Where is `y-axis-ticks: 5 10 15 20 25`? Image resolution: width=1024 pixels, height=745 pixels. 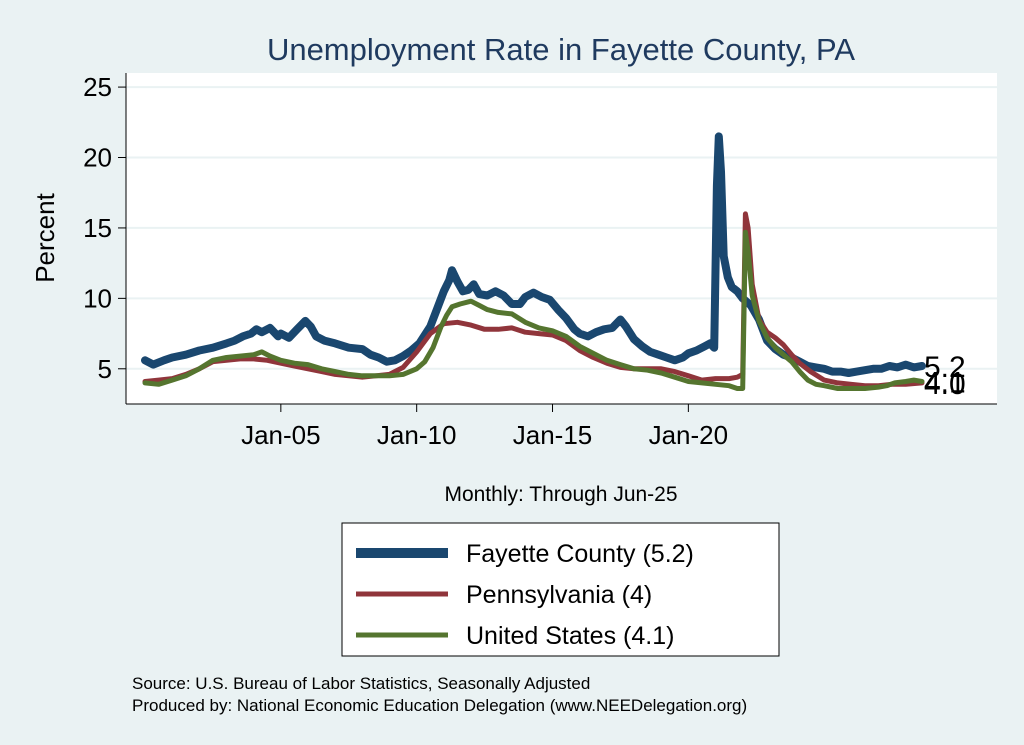 y-axis-ticks: 5 10 15 20 25 is located at coordinates (104, 228).